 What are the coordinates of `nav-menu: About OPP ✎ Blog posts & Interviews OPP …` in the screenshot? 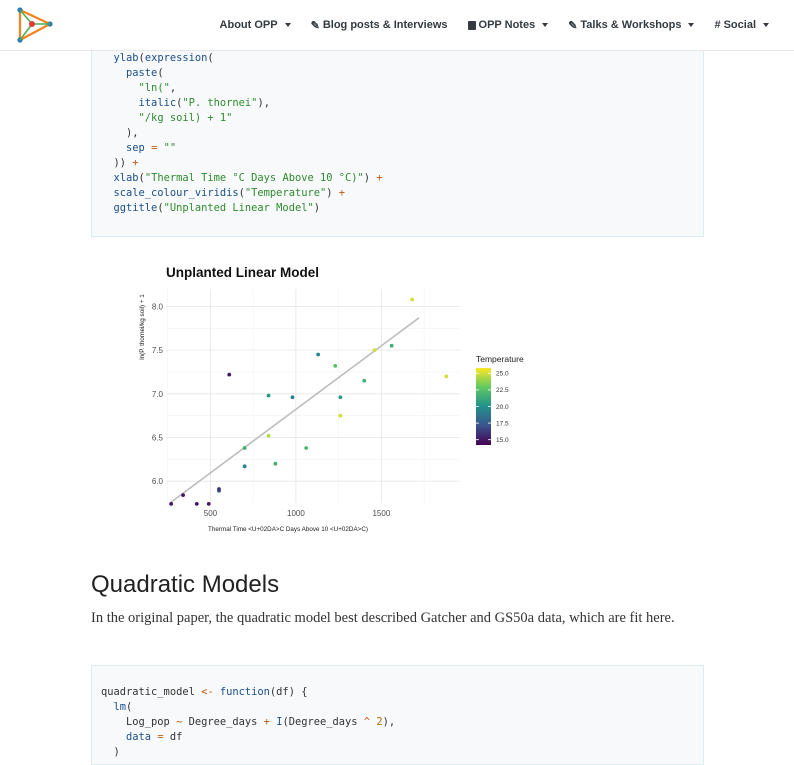 It's located at (494, 25).